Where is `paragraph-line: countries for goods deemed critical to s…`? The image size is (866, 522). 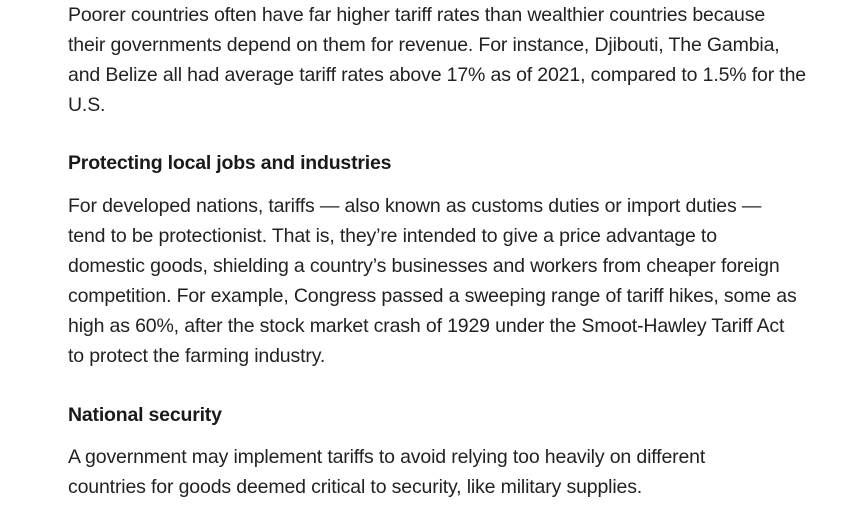 paragraph-line: countries for goods deemed critical to s… is located at coordinates (355, 487).